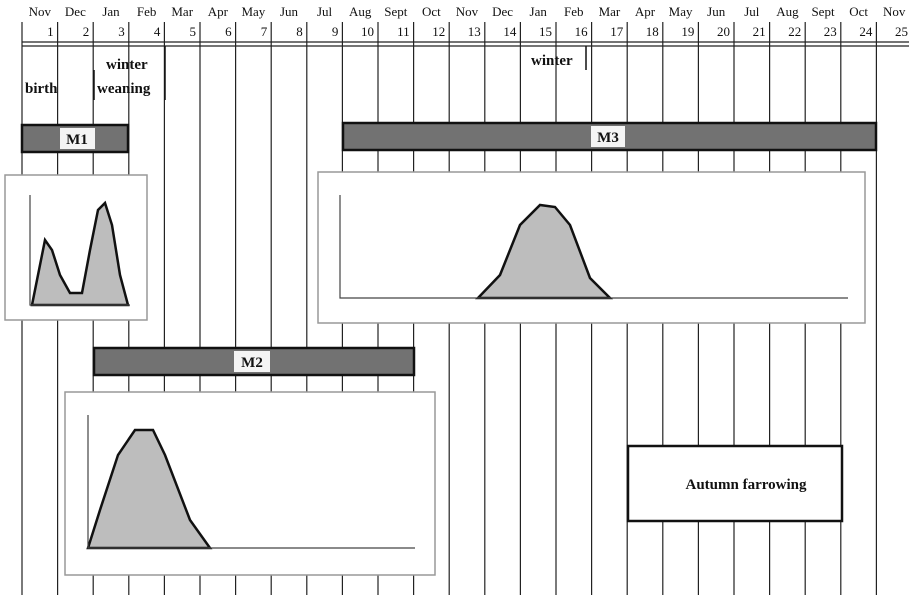  Describe the element at coordinates (545, 31) in the screenshot. I see `month-number: 15` at that location.